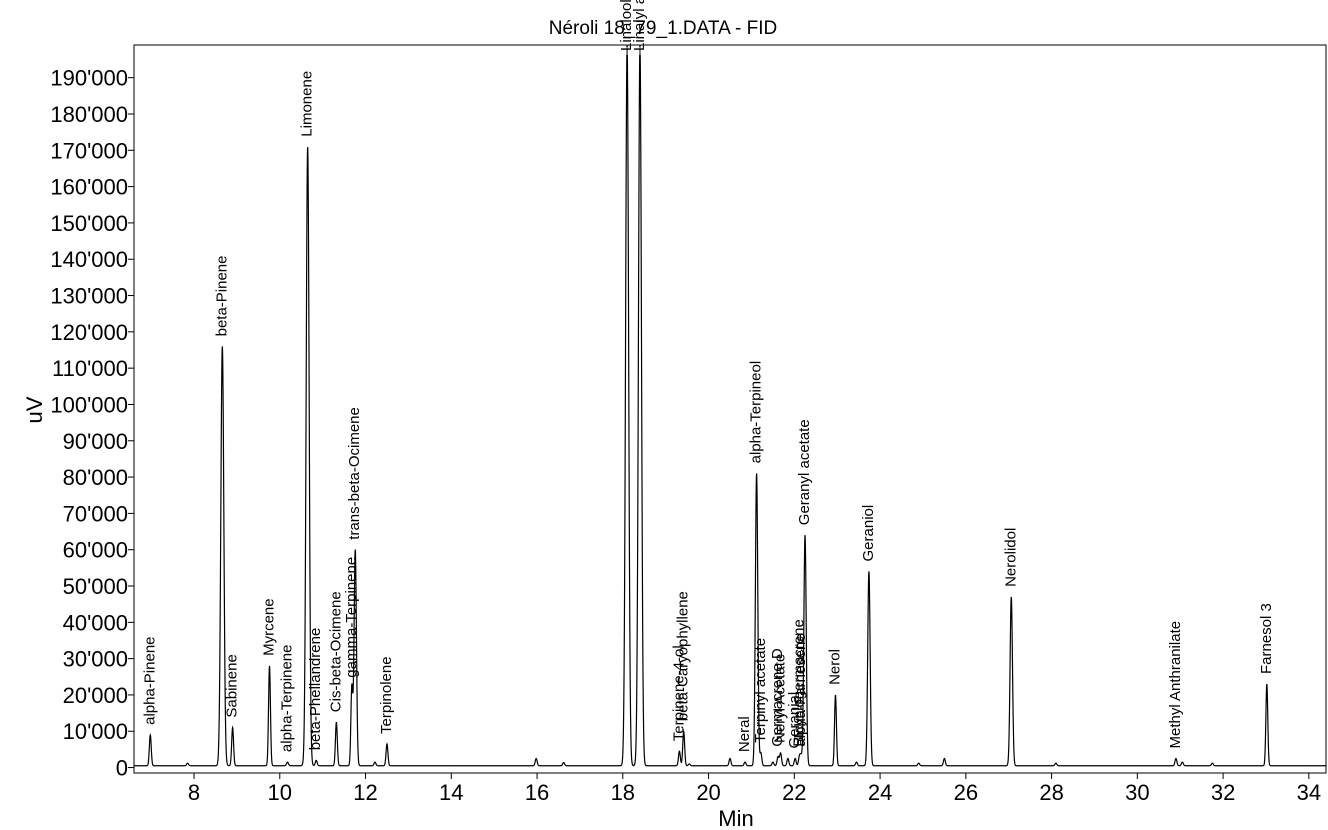 The width and height of the screenshot is (1328, 830). I want to click on peak-label-9: trans-beta-Ocimene, so click(354, 473).